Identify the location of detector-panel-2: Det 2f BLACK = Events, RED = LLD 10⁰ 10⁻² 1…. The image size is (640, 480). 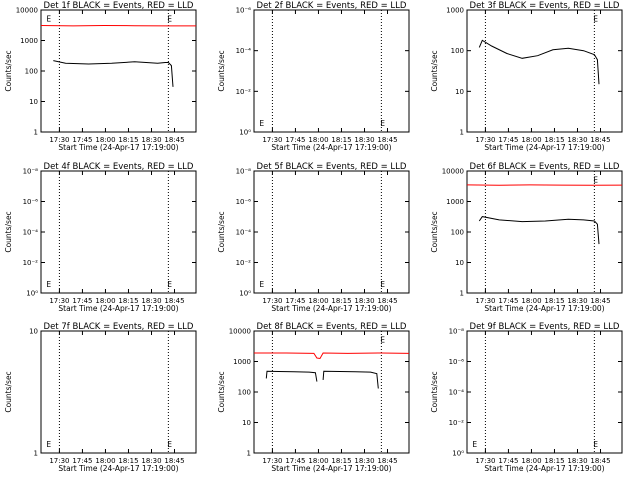
(313, 76).